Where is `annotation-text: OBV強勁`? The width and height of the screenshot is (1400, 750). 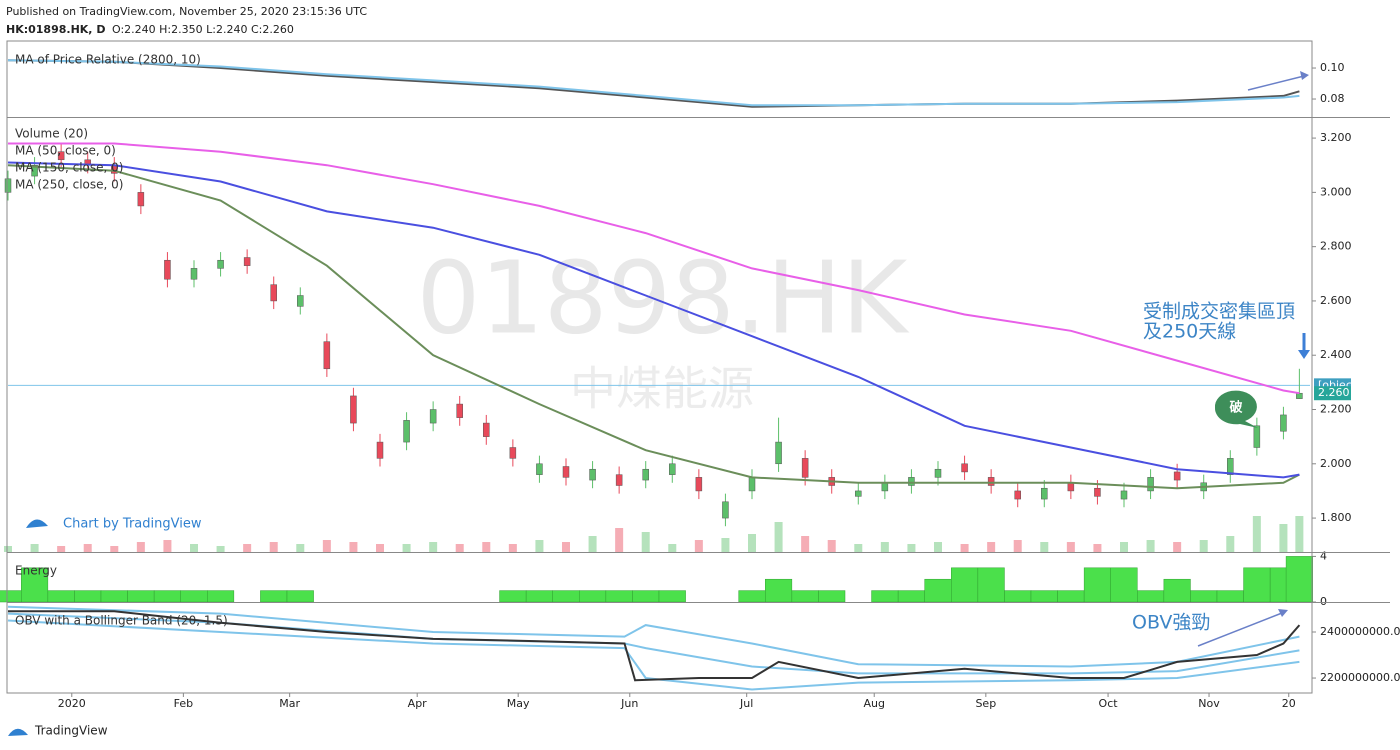 annotation-text: OBV強勁 is located at coordinates (1171, 623).